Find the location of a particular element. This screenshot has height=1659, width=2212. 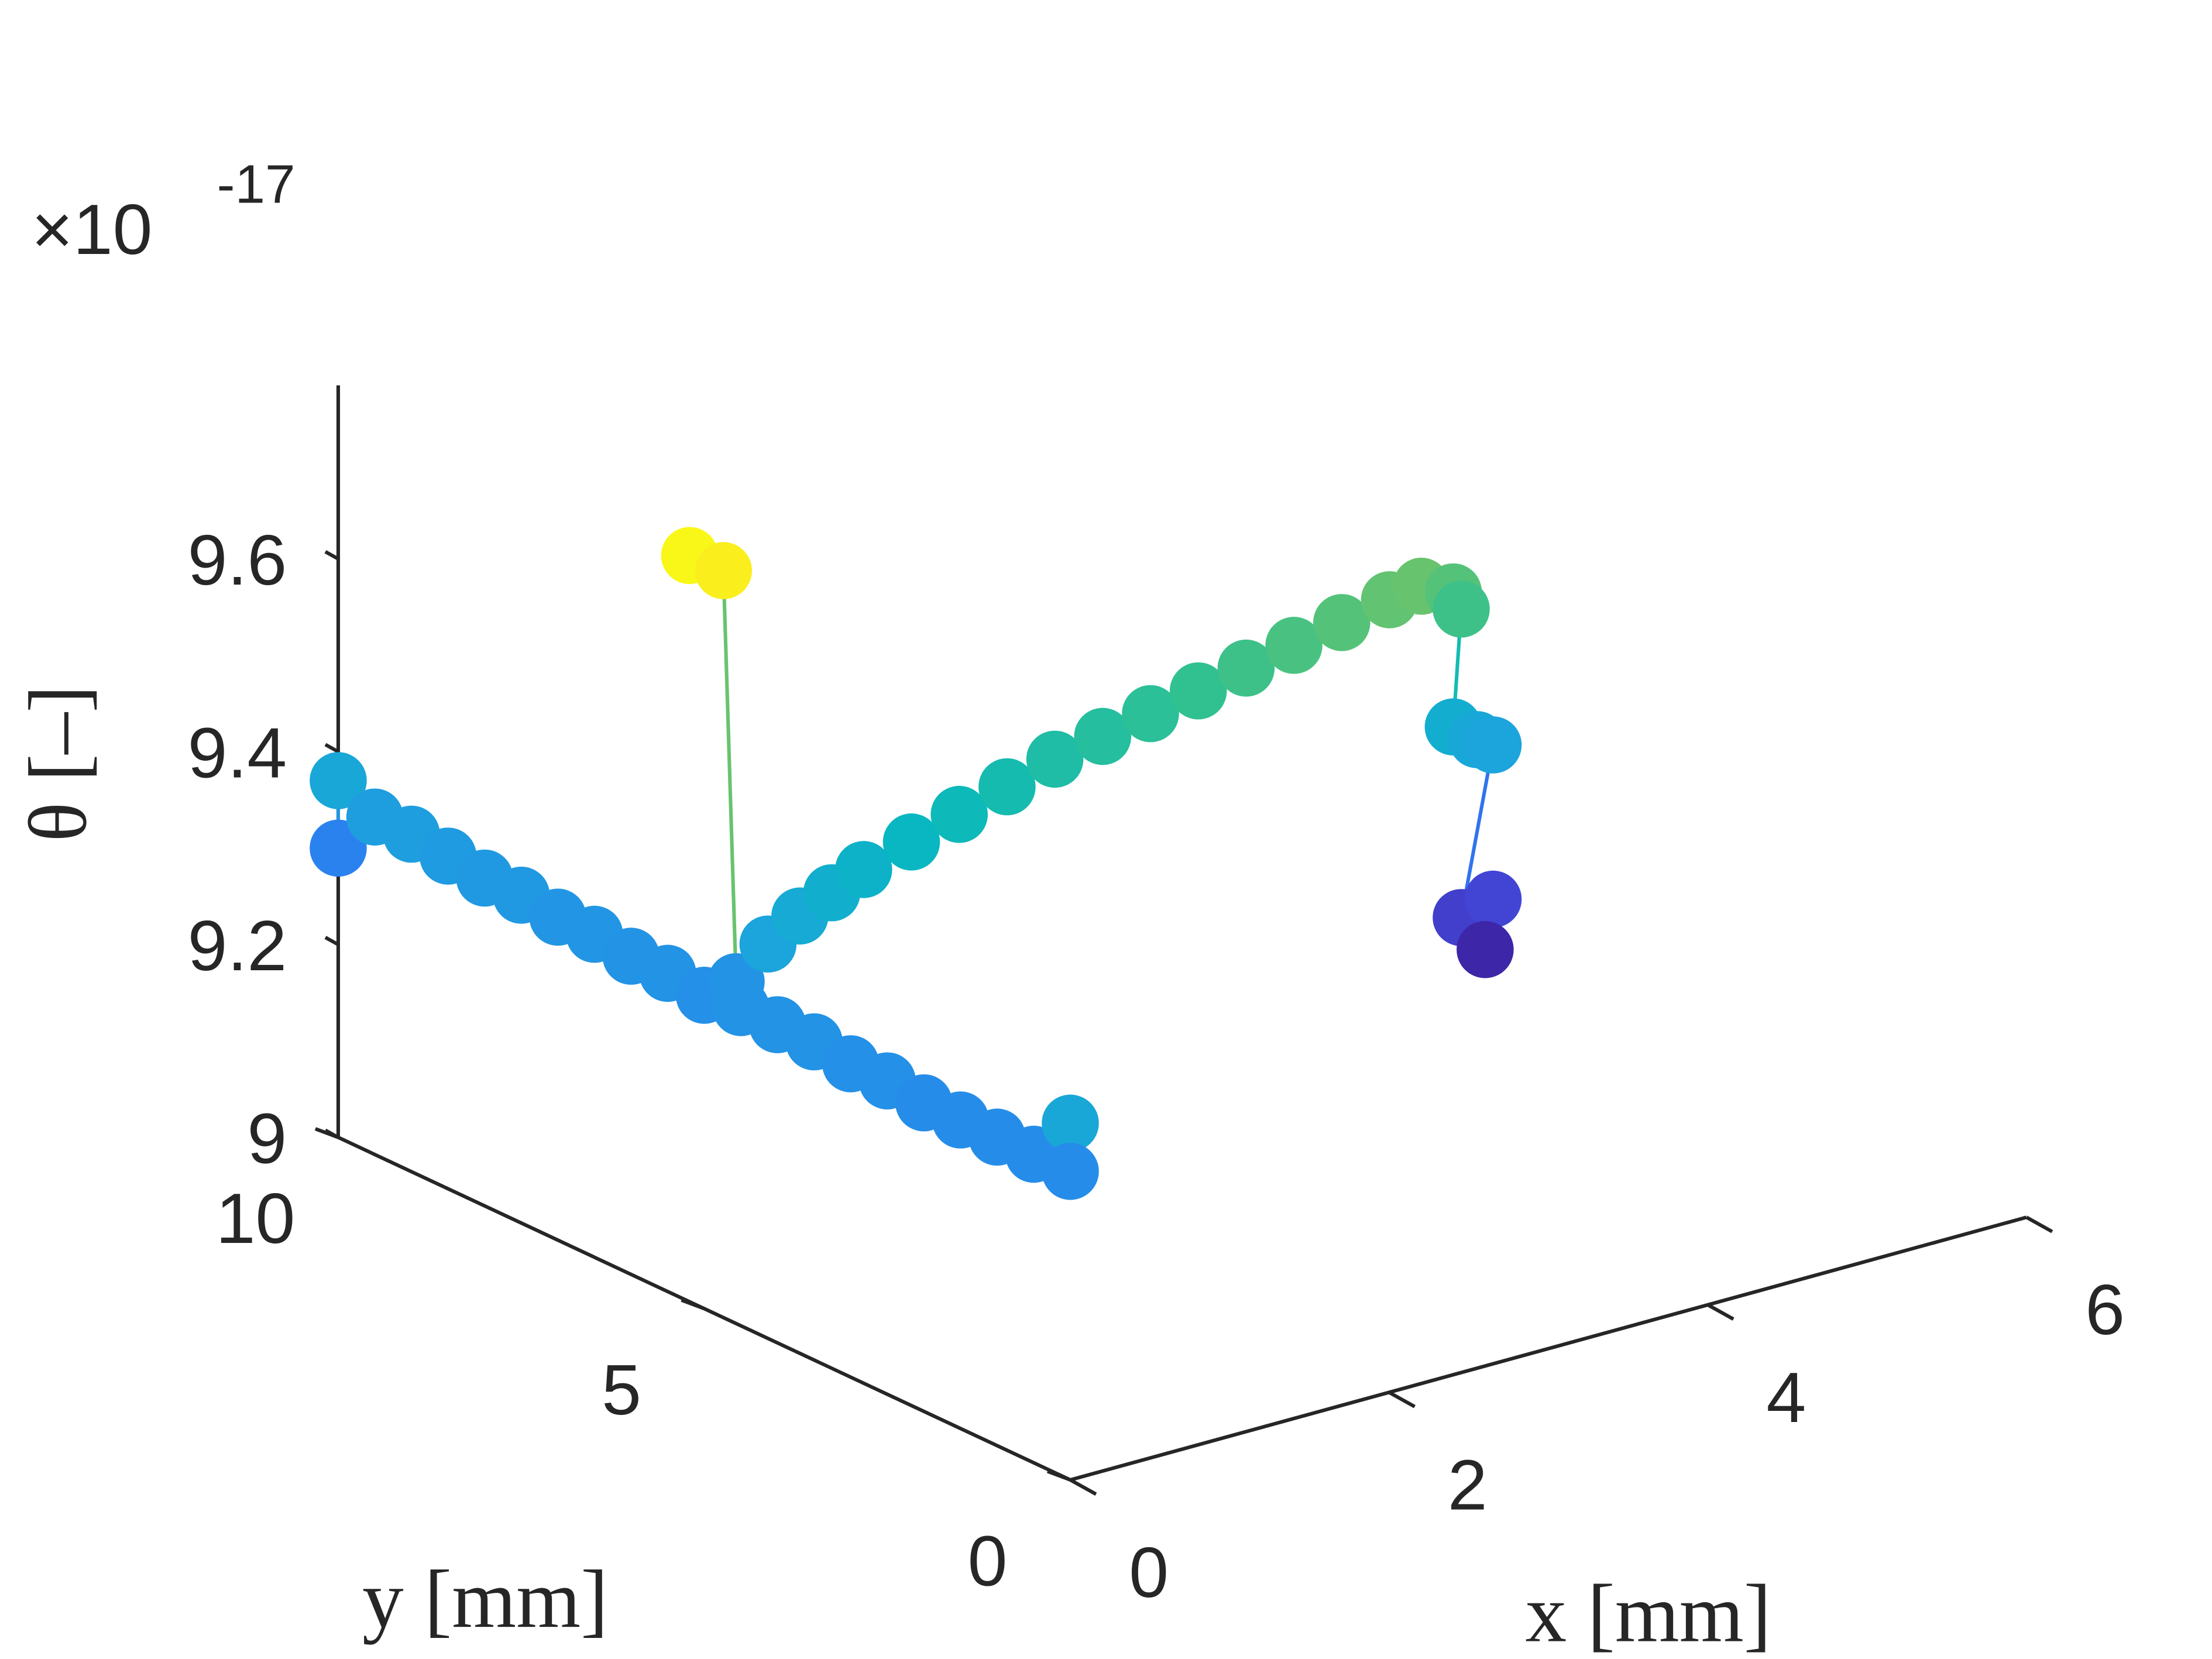

z-axis-label: θ [–] is located at coordinates (58, 763).